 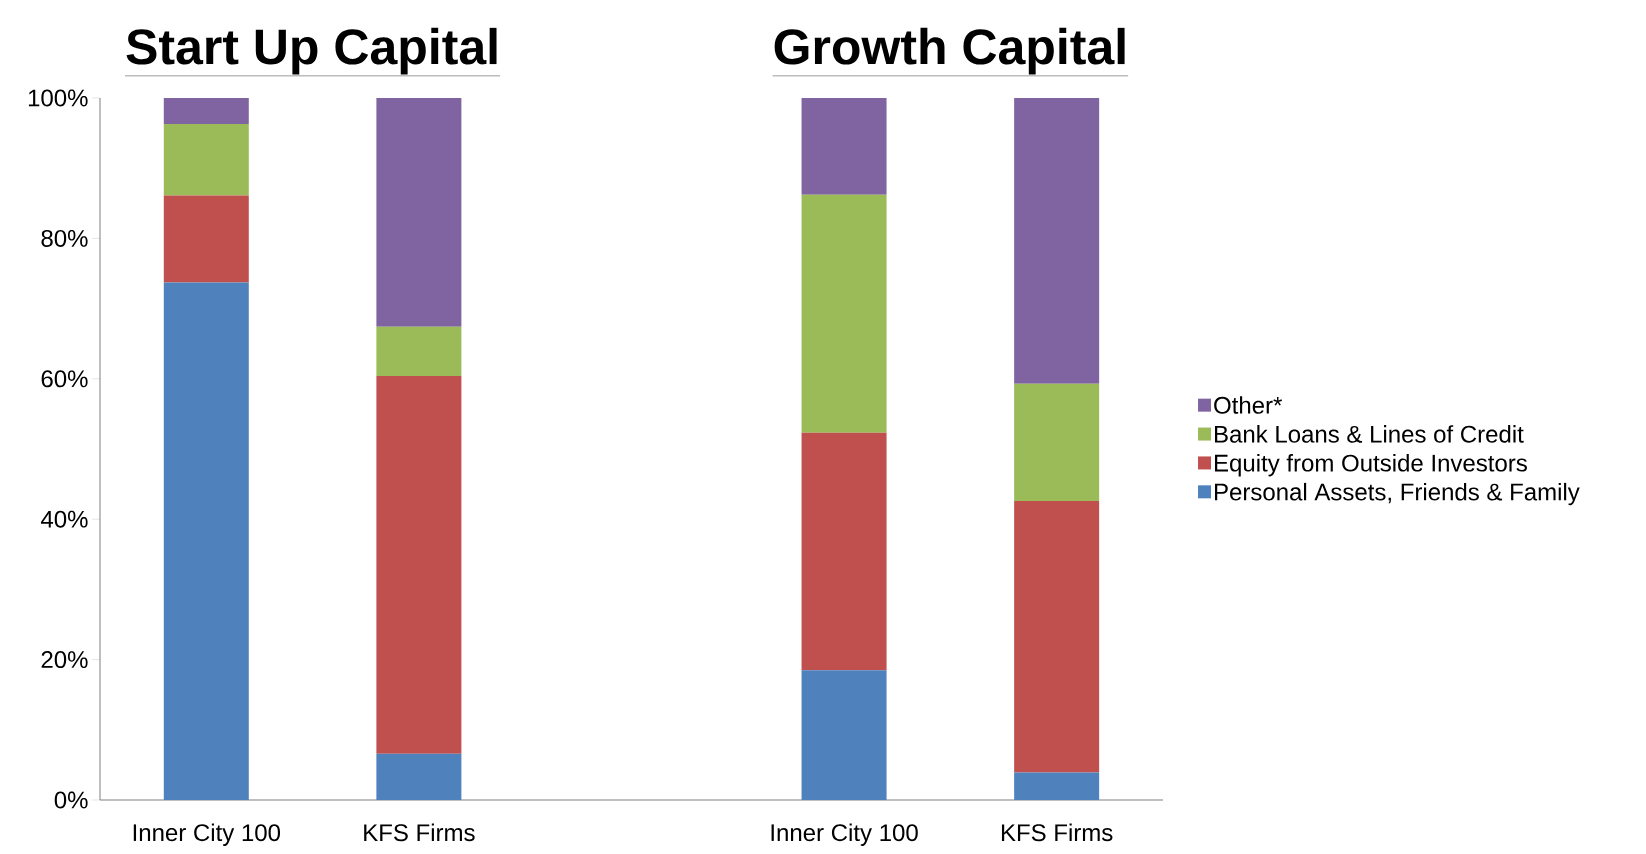 What do you see at coordinates (1397, 494) in the screenshot?
I see `legend-label: Personal Assets, Friends & Family` at bounding box center [1397, 494].